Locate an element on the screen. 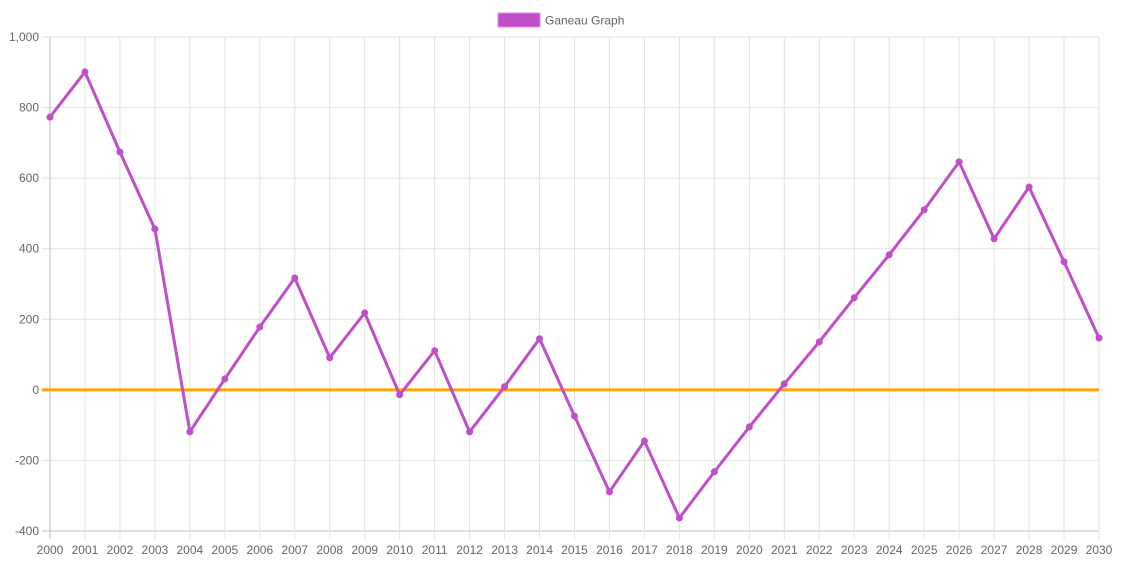 This screenshot has height=570, width=1122. y-axis: -400 -200 0 200 400 600 800 1,000 is located at coordinates (24, 284).